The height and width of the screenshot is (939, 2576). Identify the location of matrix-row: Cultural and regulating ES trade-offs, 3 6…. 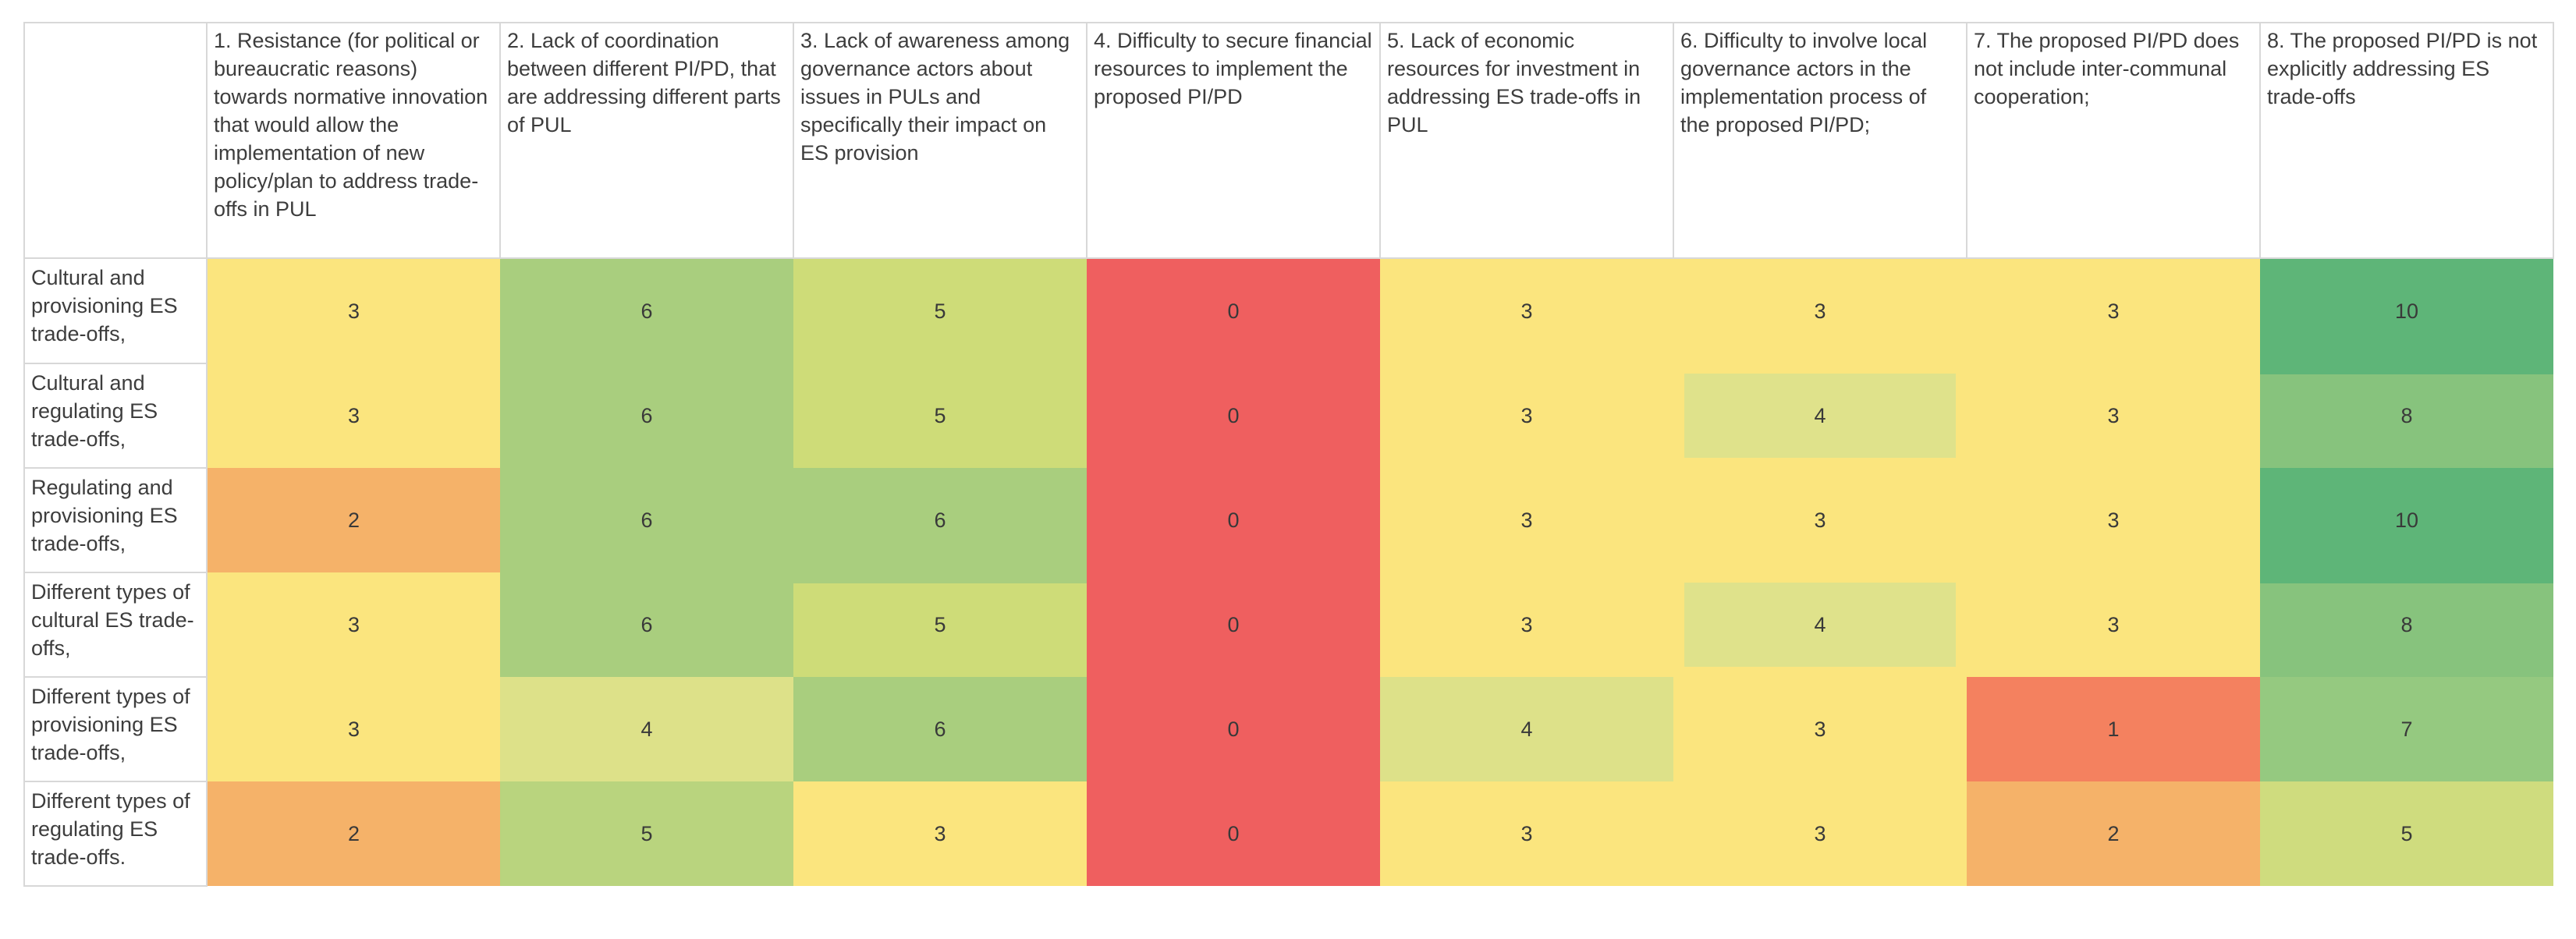
(1288, 416).